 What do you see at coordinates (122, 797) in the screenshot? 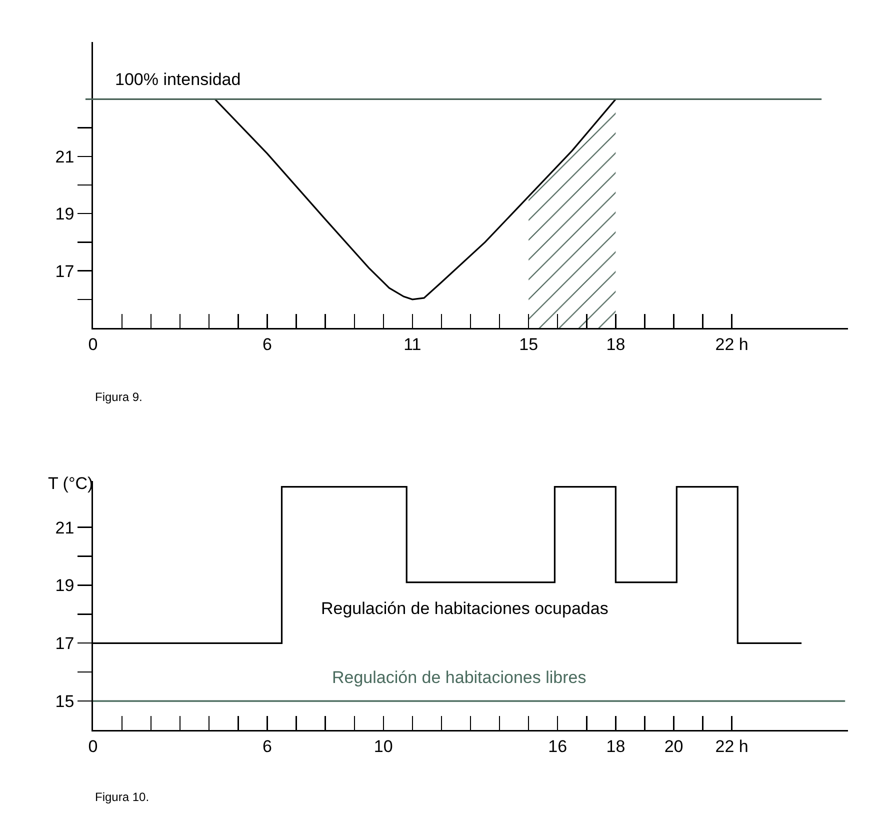
I see `text: Figura 10.` at bounding box center [122, 797].